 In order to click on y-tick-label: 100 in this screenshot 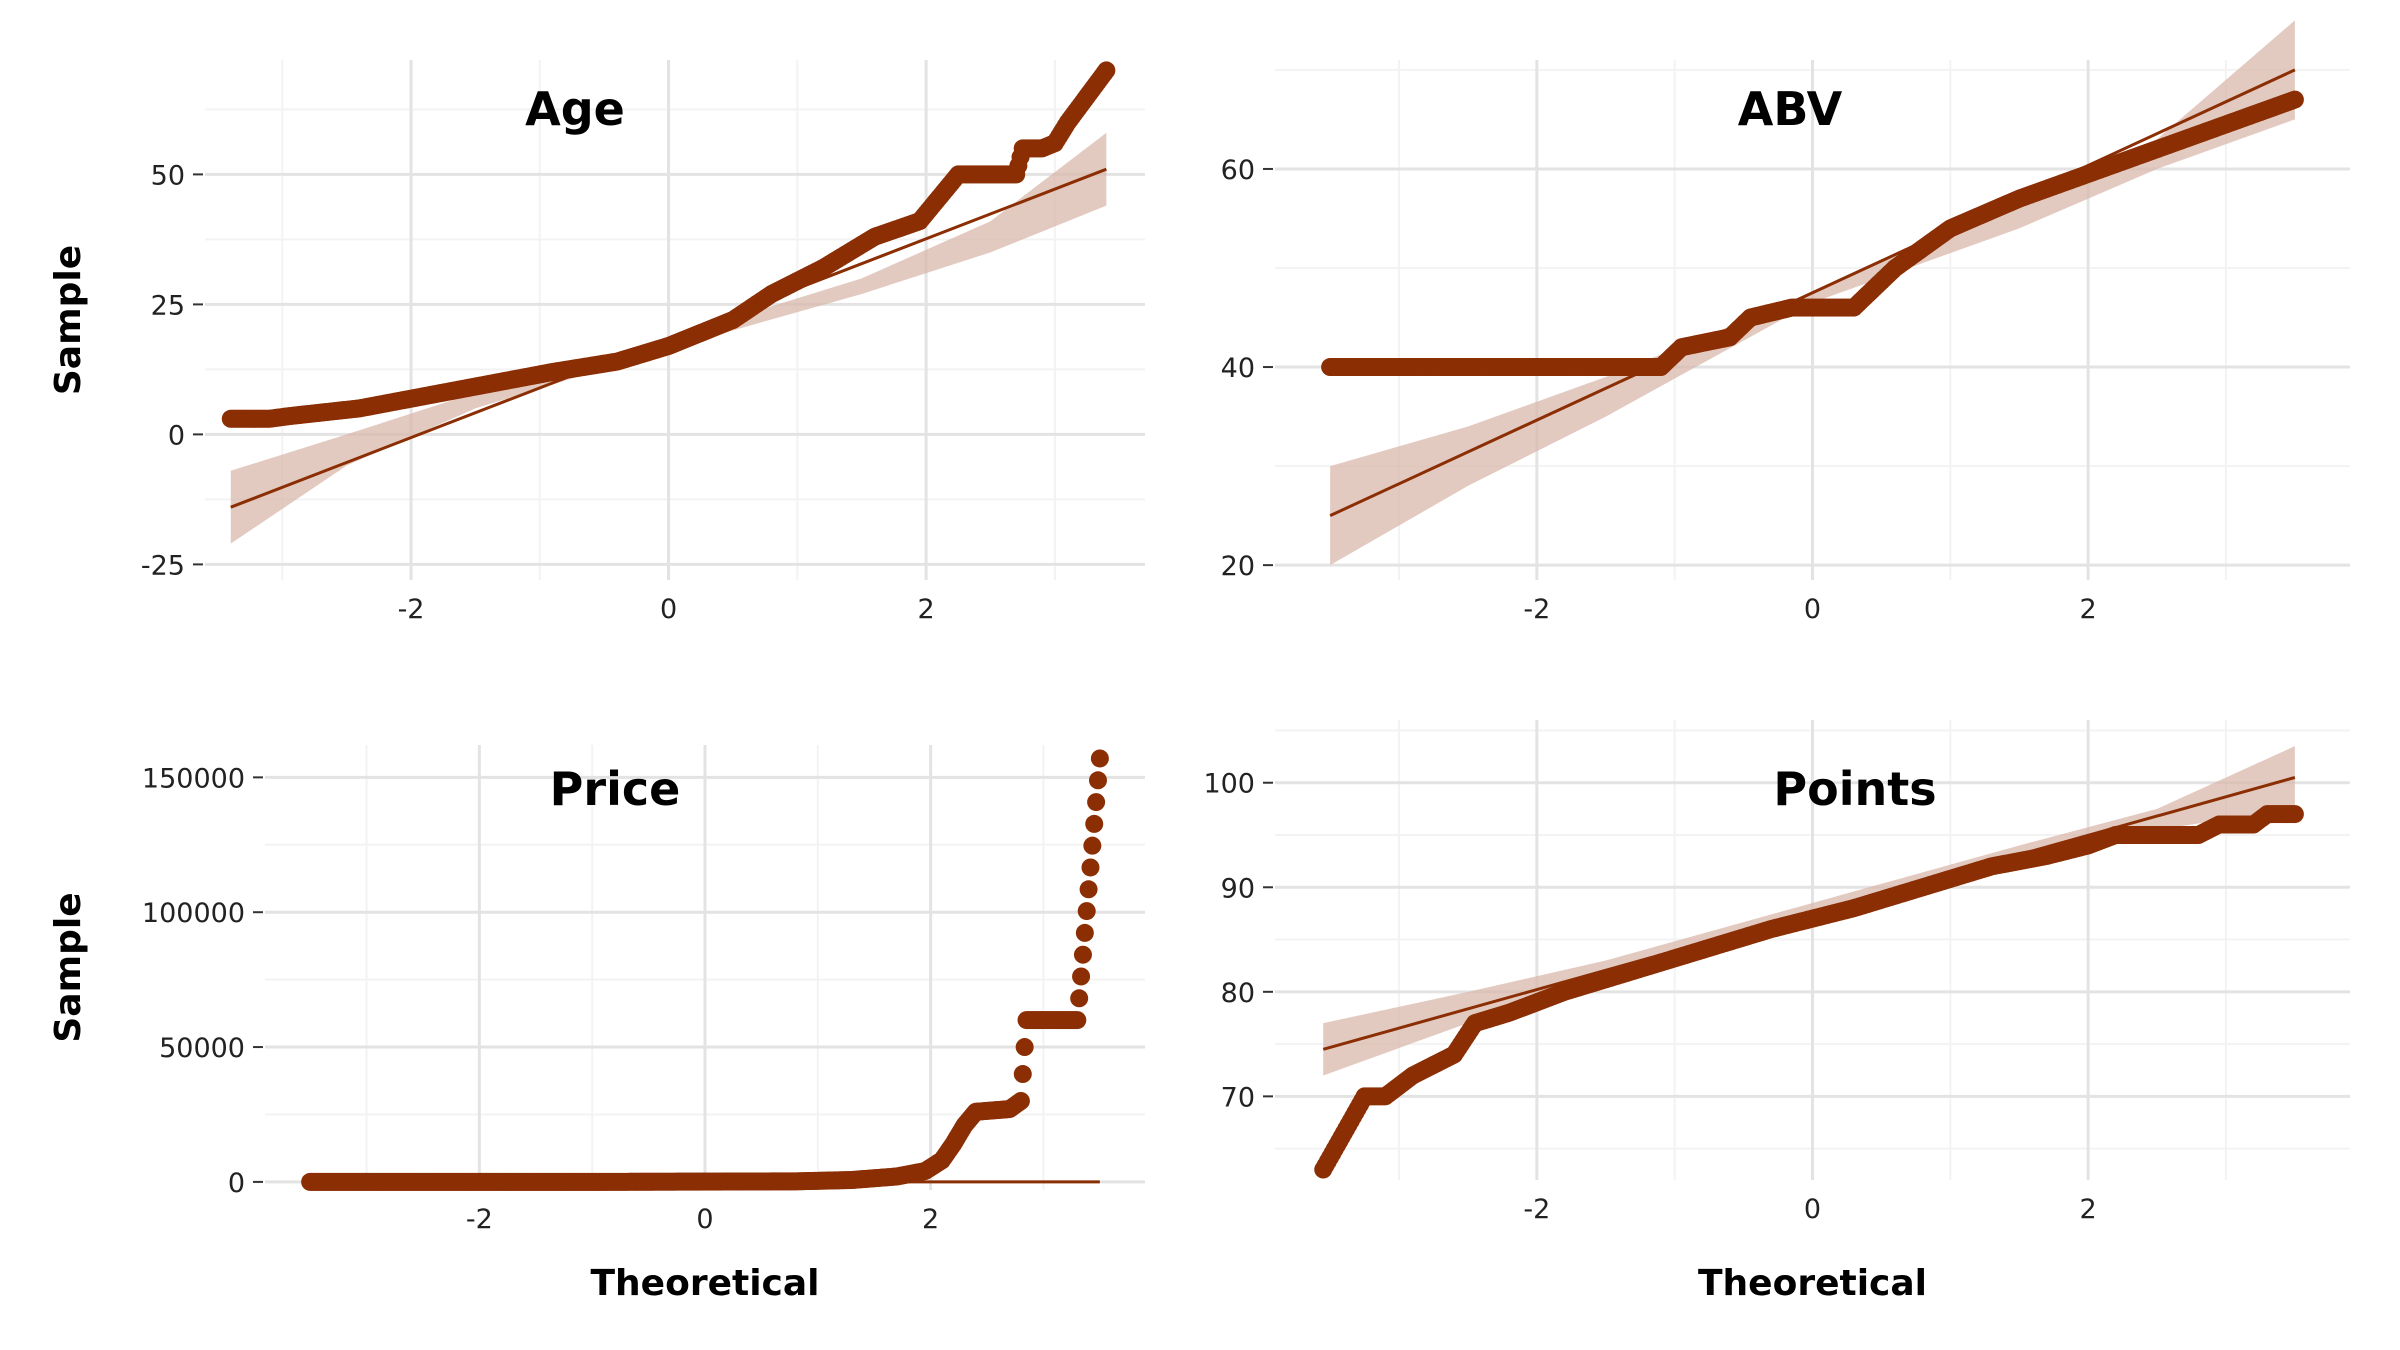, I will do `click(1229, 784)`.